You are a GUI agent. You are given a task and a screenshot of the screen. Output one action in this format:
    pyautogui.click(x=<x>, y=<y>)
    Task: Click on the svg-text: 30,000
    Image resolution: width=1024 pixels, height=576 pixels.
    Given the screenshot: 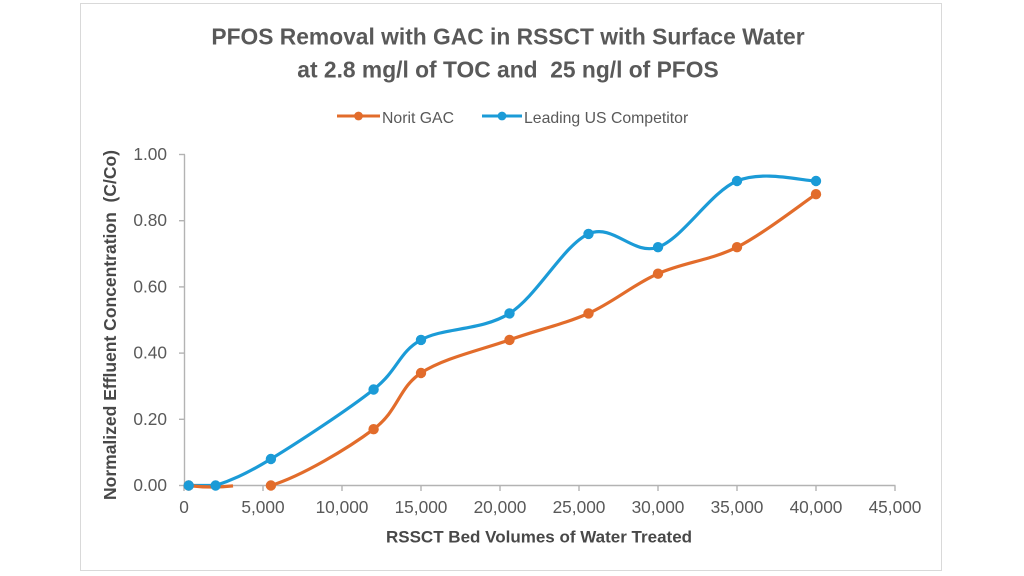 What is the action you would take?
    pyautogui.click(x=658, y=507)
    